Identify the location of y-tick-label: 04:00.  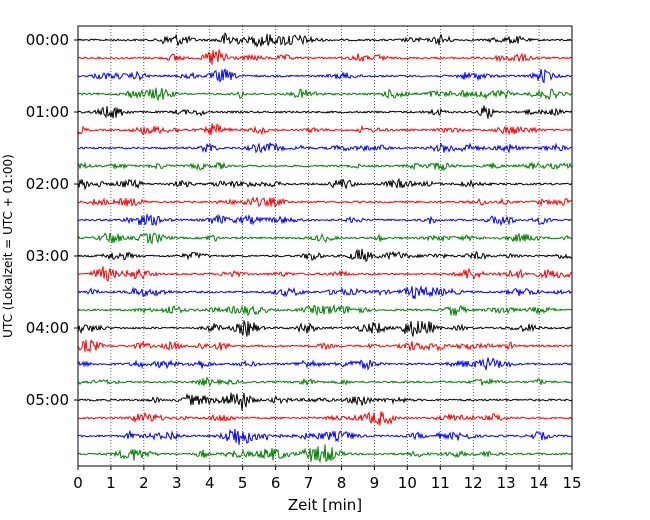
(47, 328).